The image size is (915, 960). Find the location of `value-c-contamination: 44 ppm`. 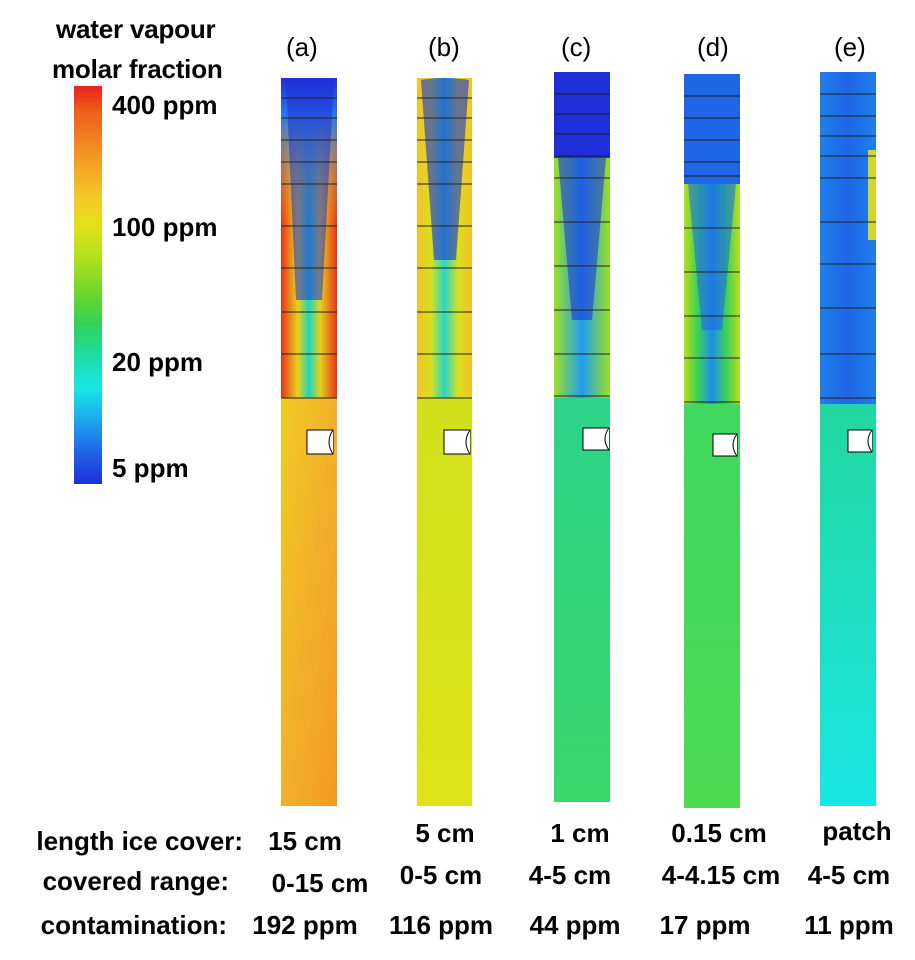

value-c-contamination: 44 ppm is located at coordinates (575, 925).